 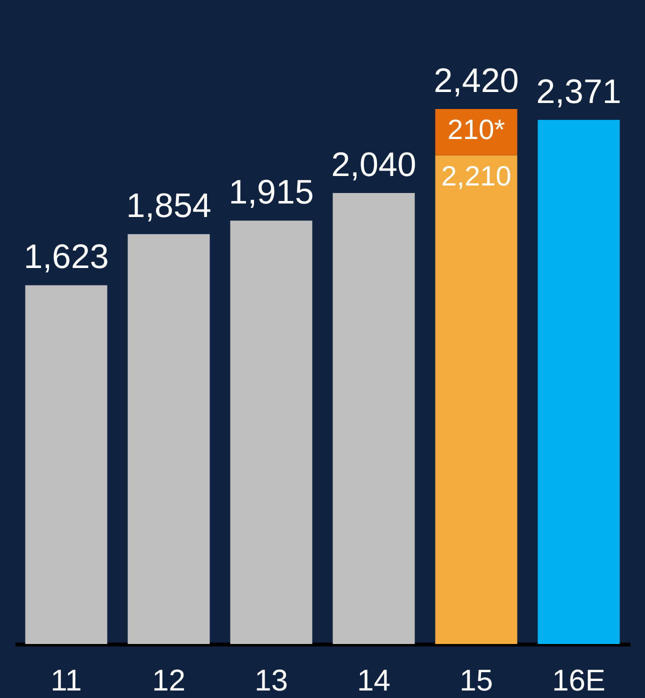 I want to click on x-tick-label: 12, so click(x=169, y=681).